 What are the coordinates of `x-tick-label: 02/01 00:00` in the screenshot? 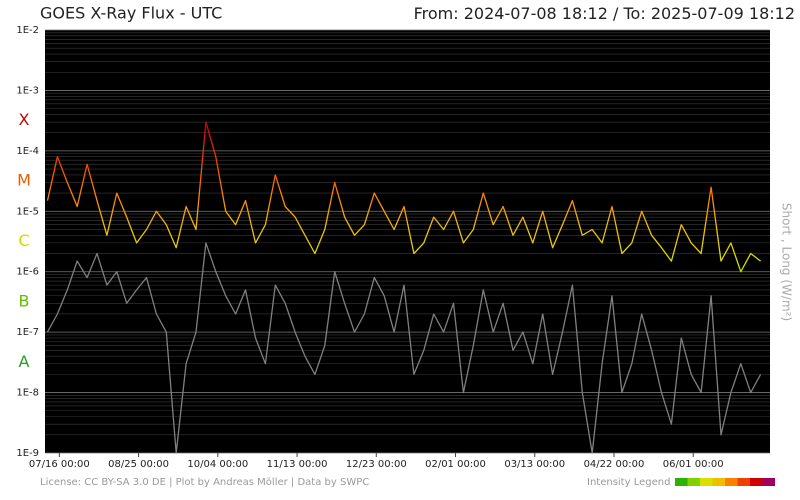 It's located at (455, 464).